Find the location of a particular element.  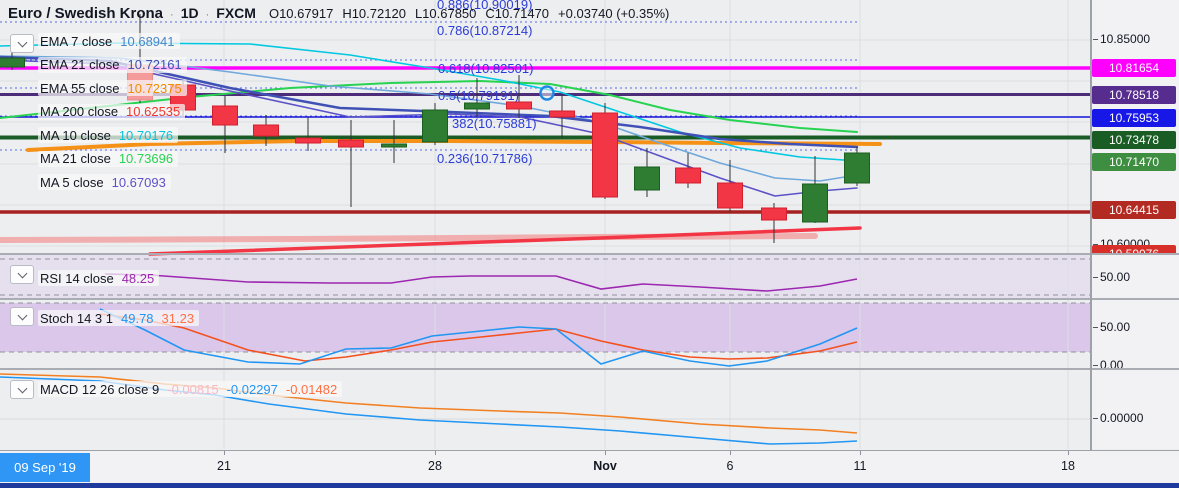

rsi-indicator-row: RSI 14 close 48.25 is located at coordinates (99, 278).